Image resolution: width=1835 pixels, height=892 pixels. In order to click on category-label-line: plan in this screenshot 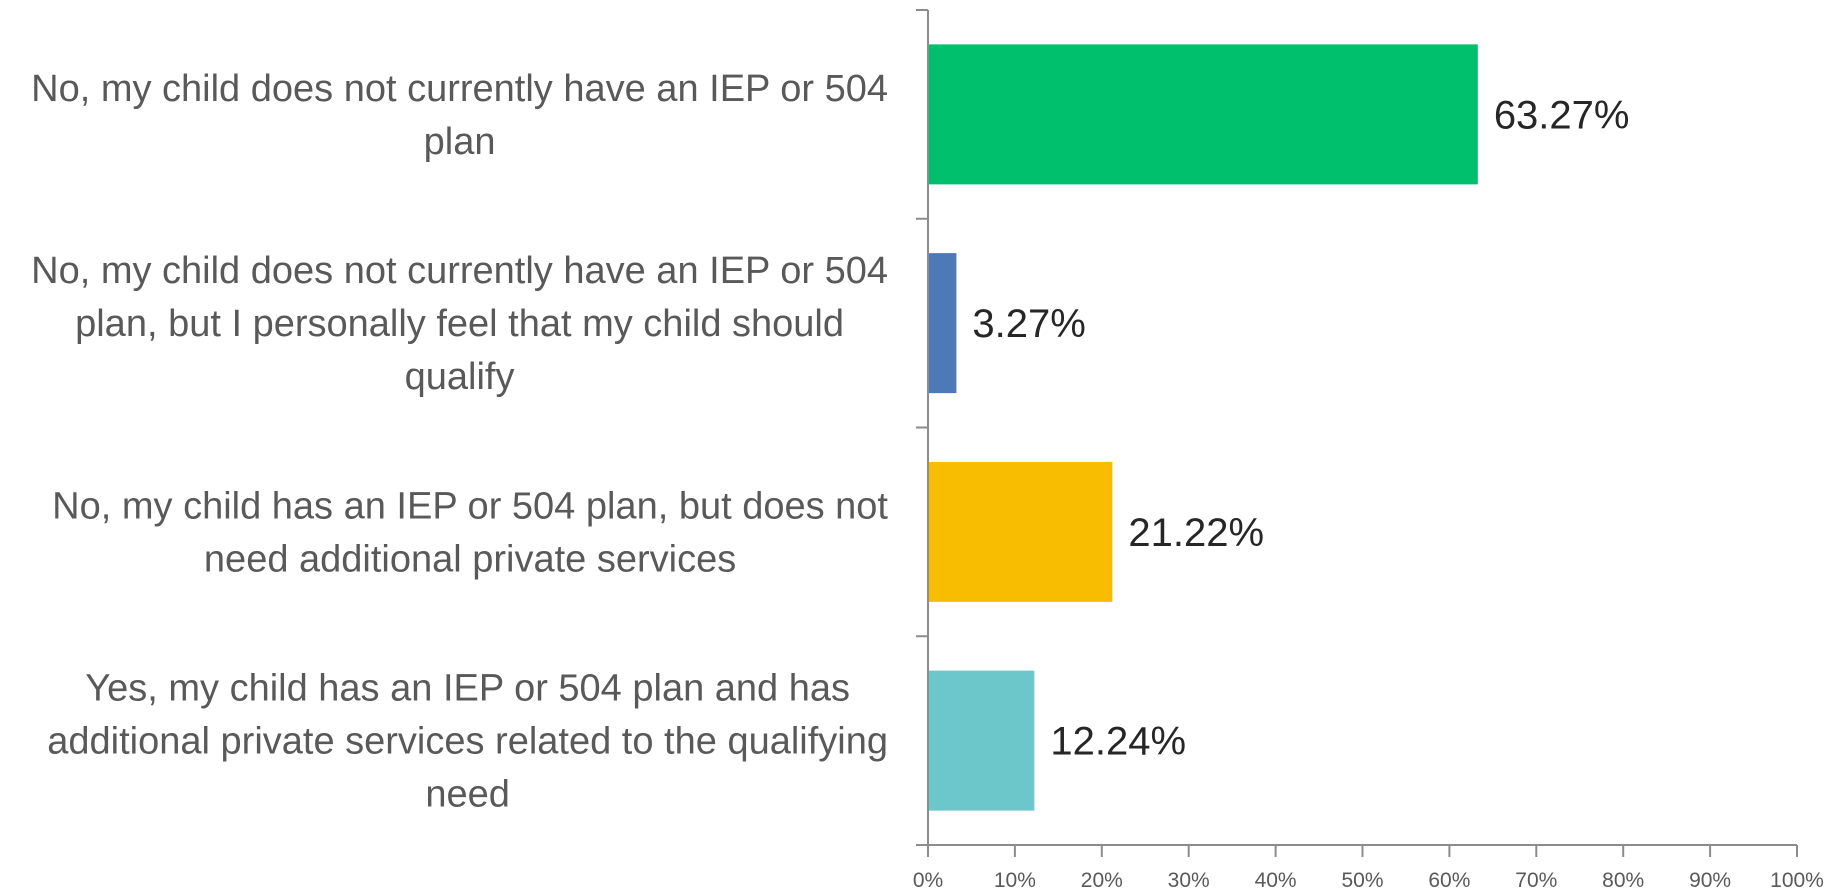, I will do `click(460, 142)`.